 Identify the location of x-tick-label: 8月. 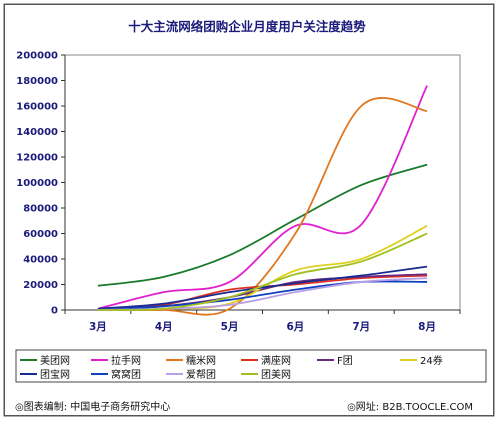
(427, 327).